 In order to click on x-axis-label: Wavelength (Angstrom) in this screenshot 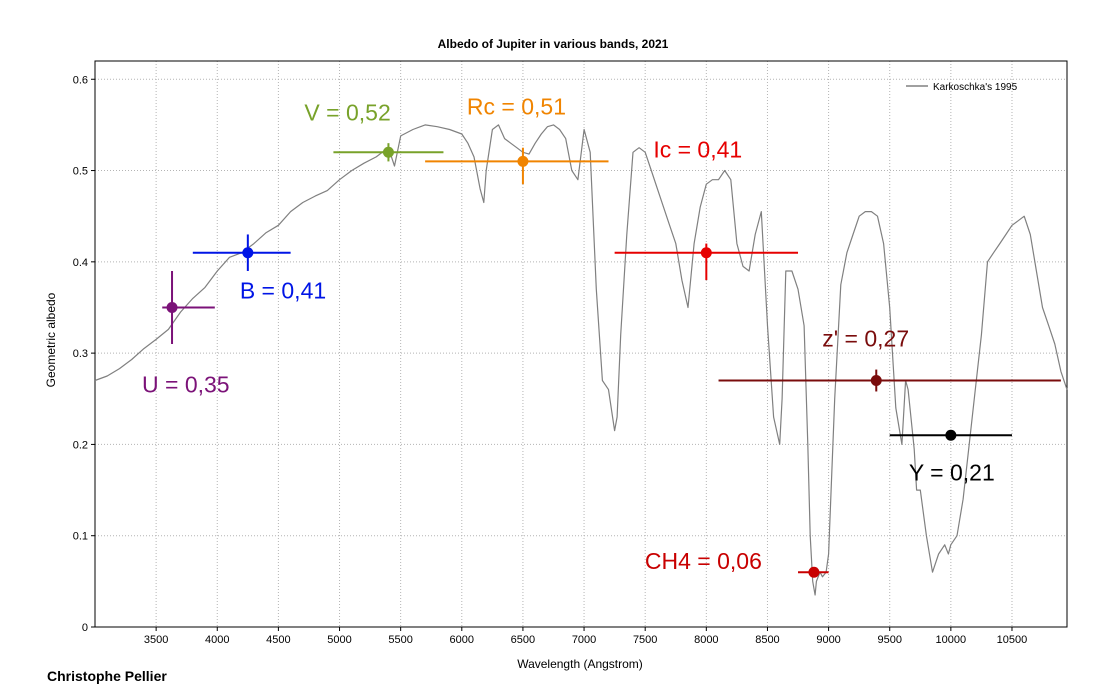, I will do `click(580, 664)`.